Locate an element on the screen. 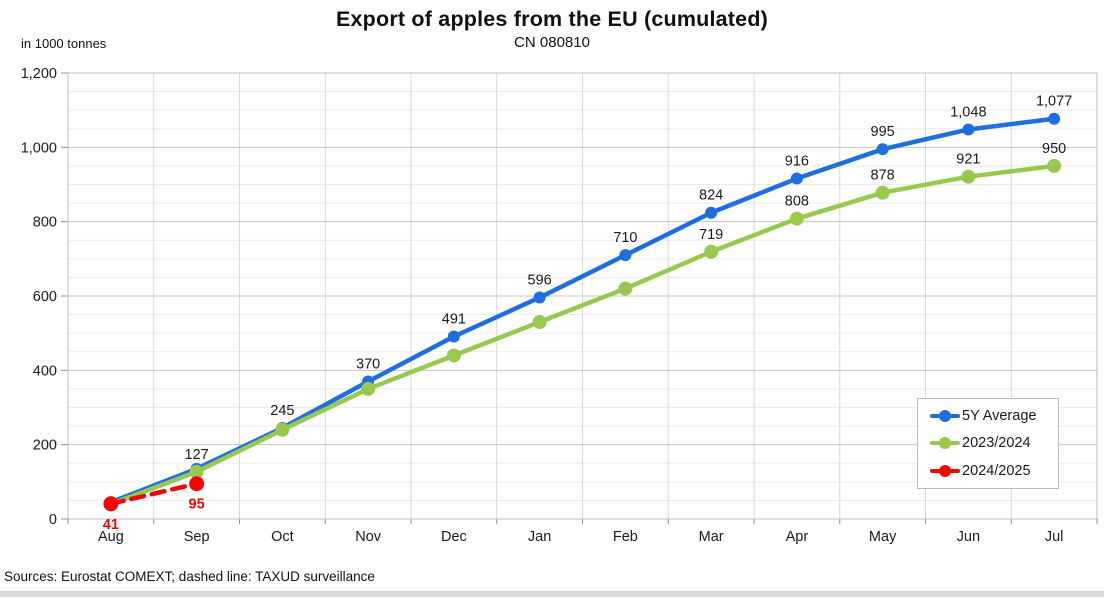 This screenshot has width=1104, height=599. y-tick-label: 1,000 is located at coordinates (39, 148).